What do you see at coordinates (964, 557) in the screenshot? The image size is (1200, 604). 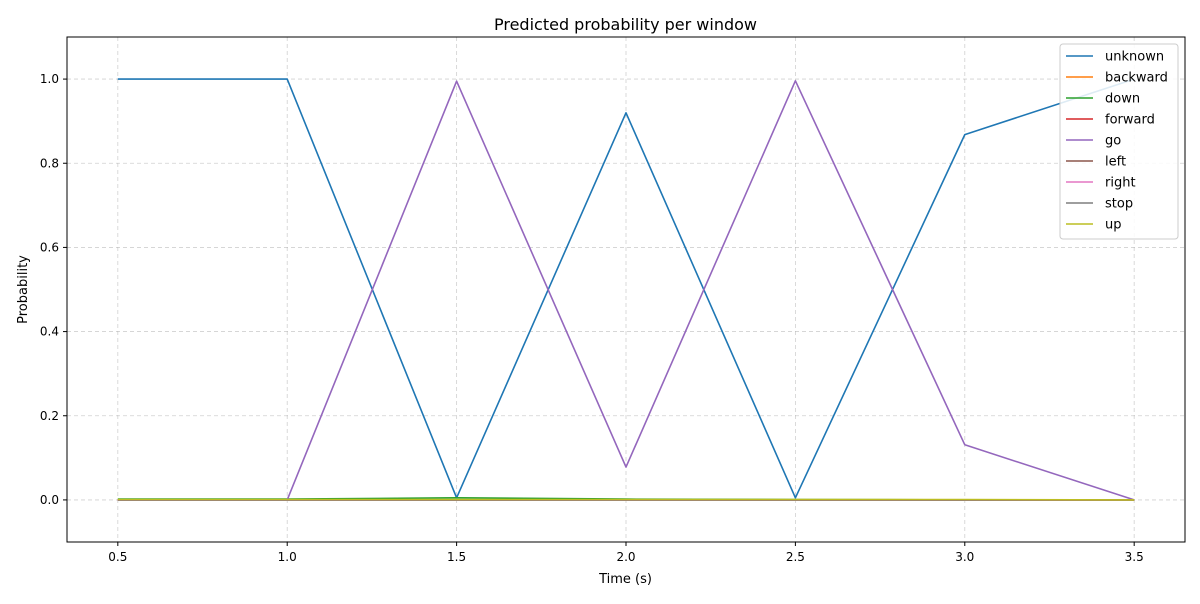 I see `x-tick-label: 3.0` at bounding box center [964, 557].